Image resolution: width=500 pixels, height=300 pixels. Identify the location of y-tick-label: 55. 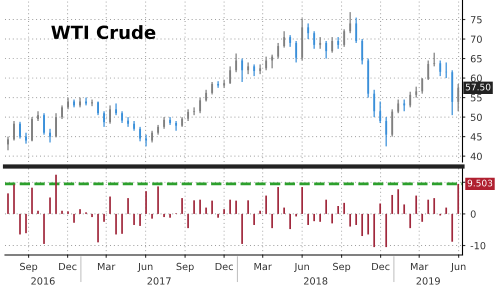
(476, 98).